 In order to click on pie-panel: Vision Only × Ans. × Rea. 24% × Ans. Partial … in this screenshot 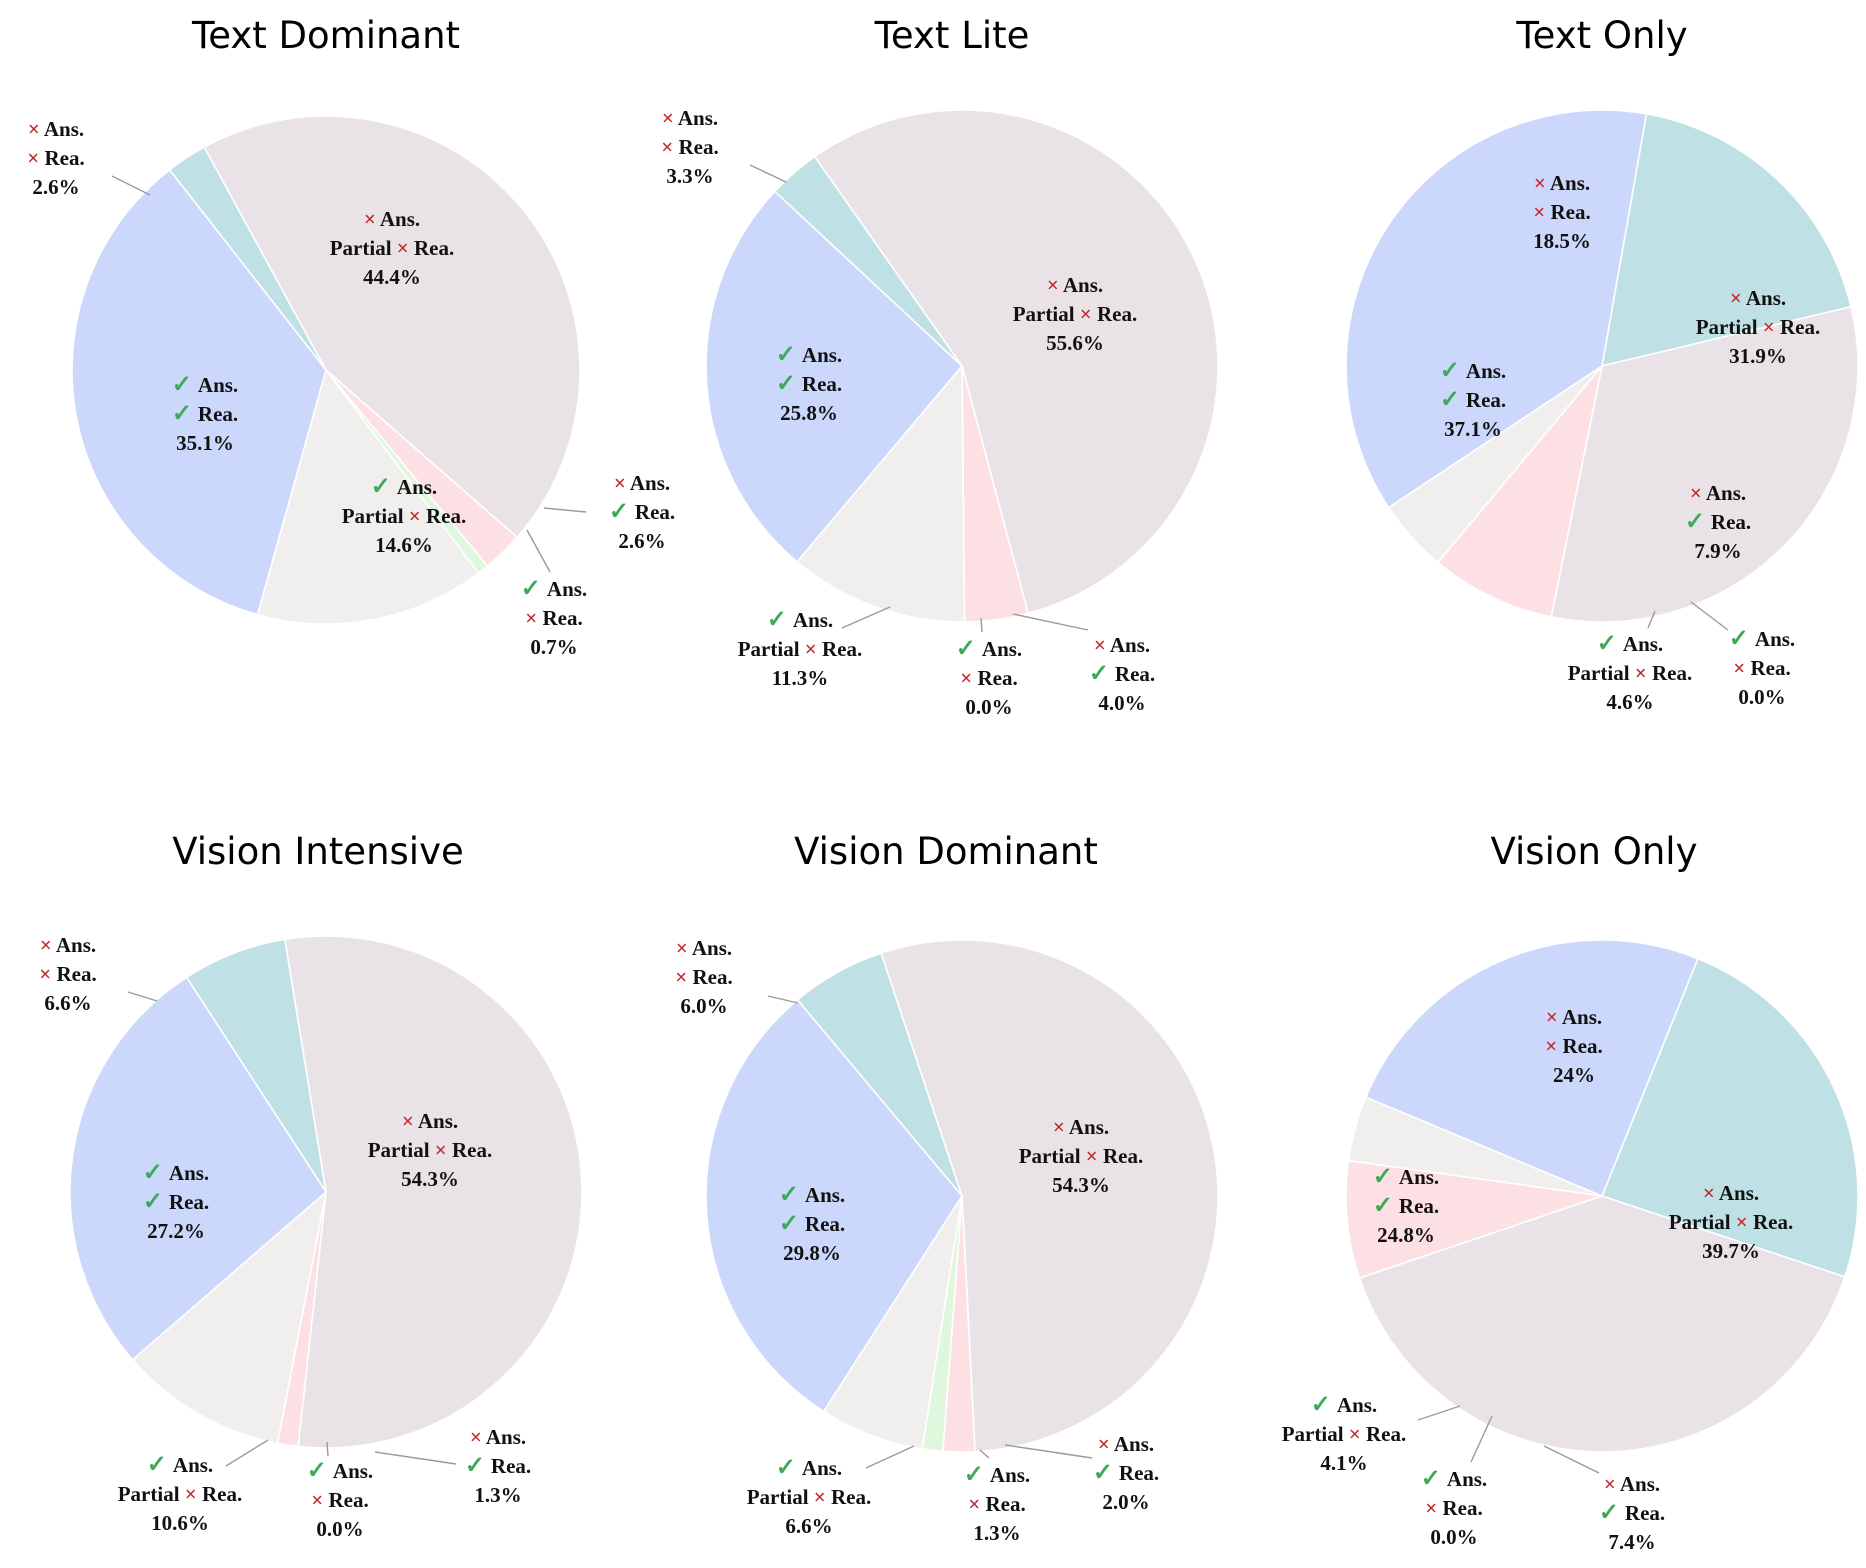, I will do `click(1570, 1192)`.